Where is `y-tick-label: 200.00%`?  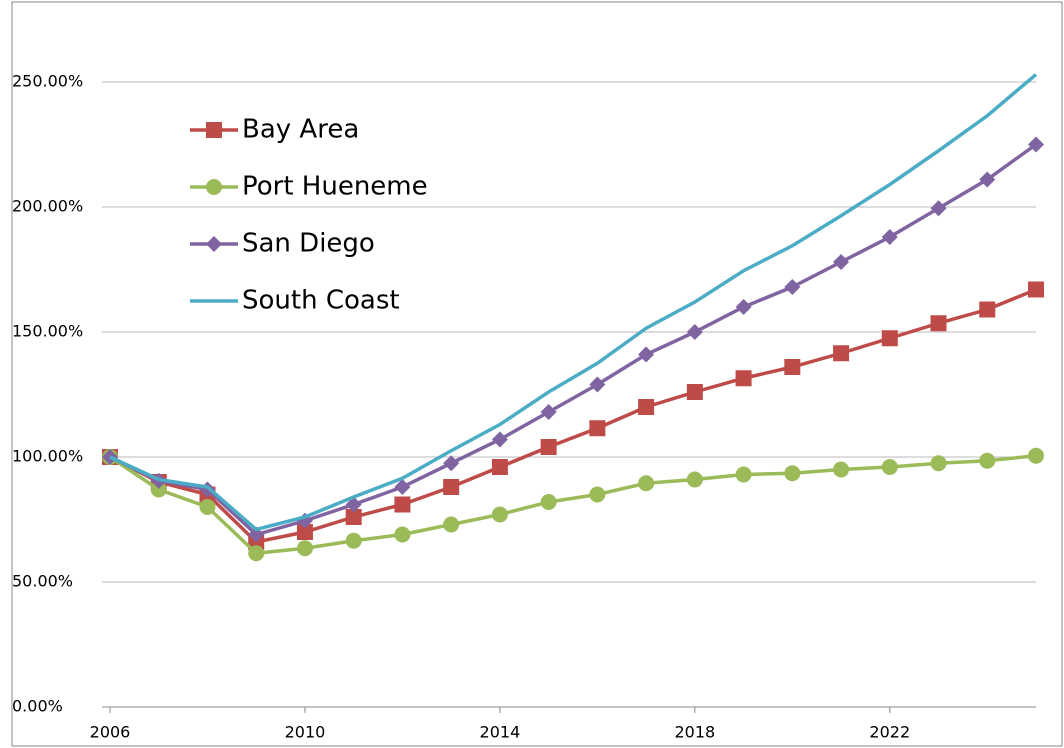 y-tick-label: 200.00% is located at coordinates (47, 206).